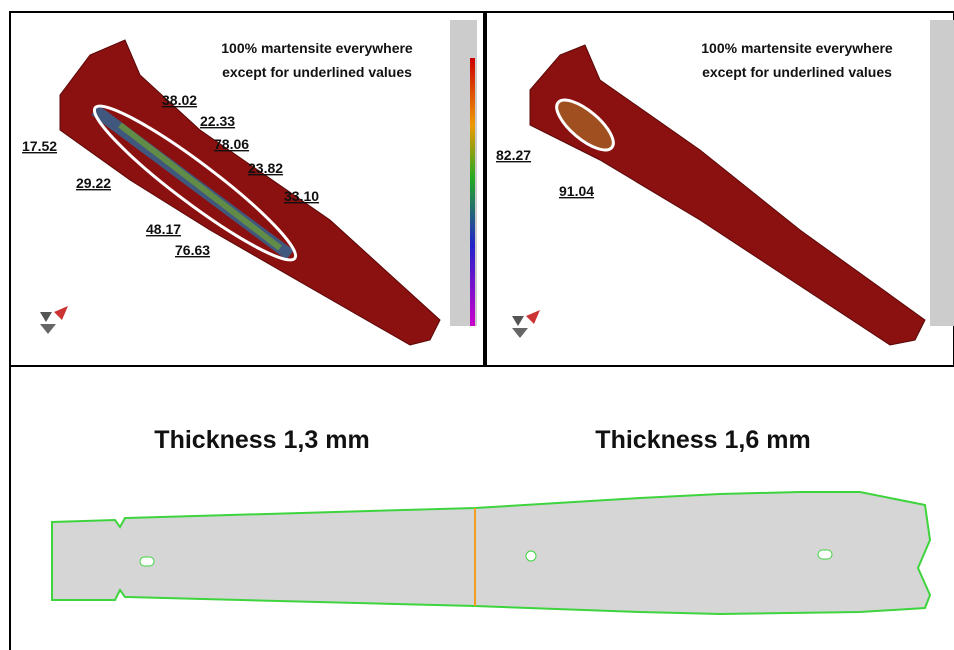 The image size is (954, 650). I want to click on underlined-value: 76.63, so click(192, 250).